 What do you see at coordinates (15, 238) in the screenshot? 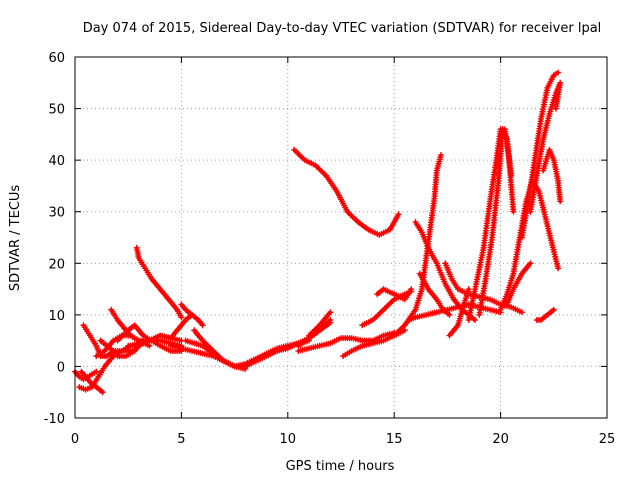
I see `y-axis-label: SDTVAR / TECUs` at bounding box center [15, 238].